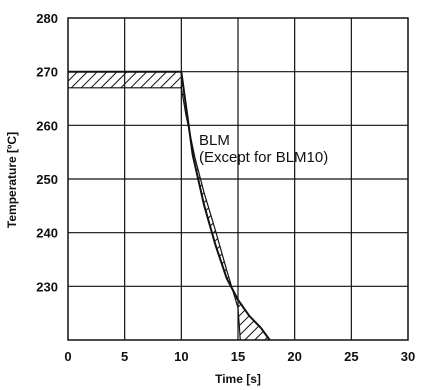 This screenshot has height=390, width=422. What do you see at coordinates (47, 18) in the screenshot?
I see `y-tick-label-5: 280` at bounding box center [47, 18].